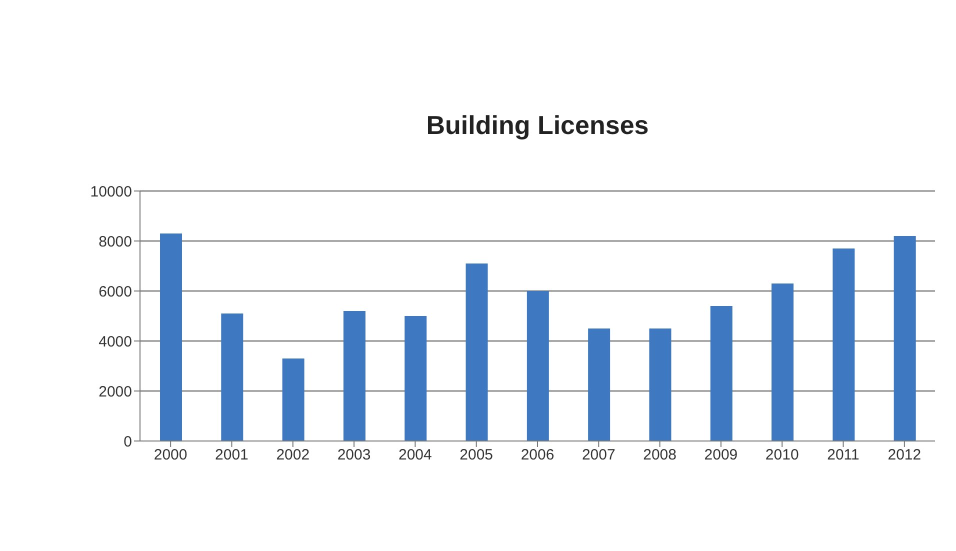 The image size is (956, 551). I want to click on y-tick-label: 4000, so click(115, 341).